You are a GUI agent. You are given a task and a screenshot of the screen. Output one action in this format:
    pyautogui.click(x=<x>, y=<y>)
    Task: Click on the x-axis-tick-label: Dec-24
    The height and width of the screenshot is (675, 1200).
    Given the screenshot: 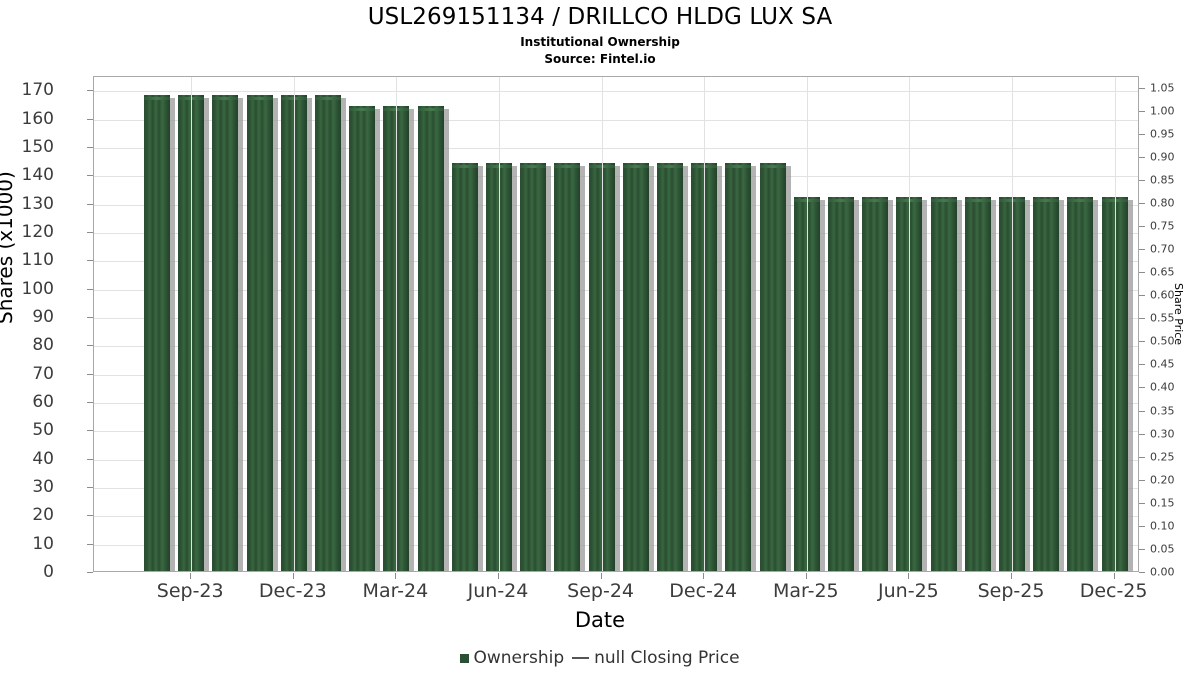 What is the action you would take?
    pyautogui.click(x=703, y=591)
    